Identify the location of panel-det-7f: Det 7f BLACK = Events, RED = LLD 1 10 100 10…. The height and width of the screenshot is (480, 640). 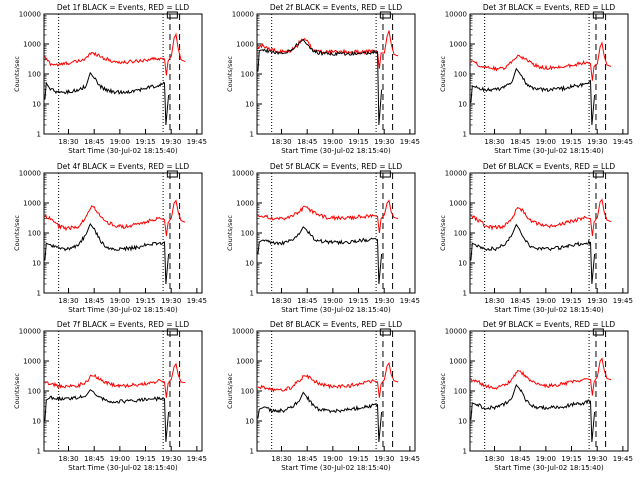
(110, 396).